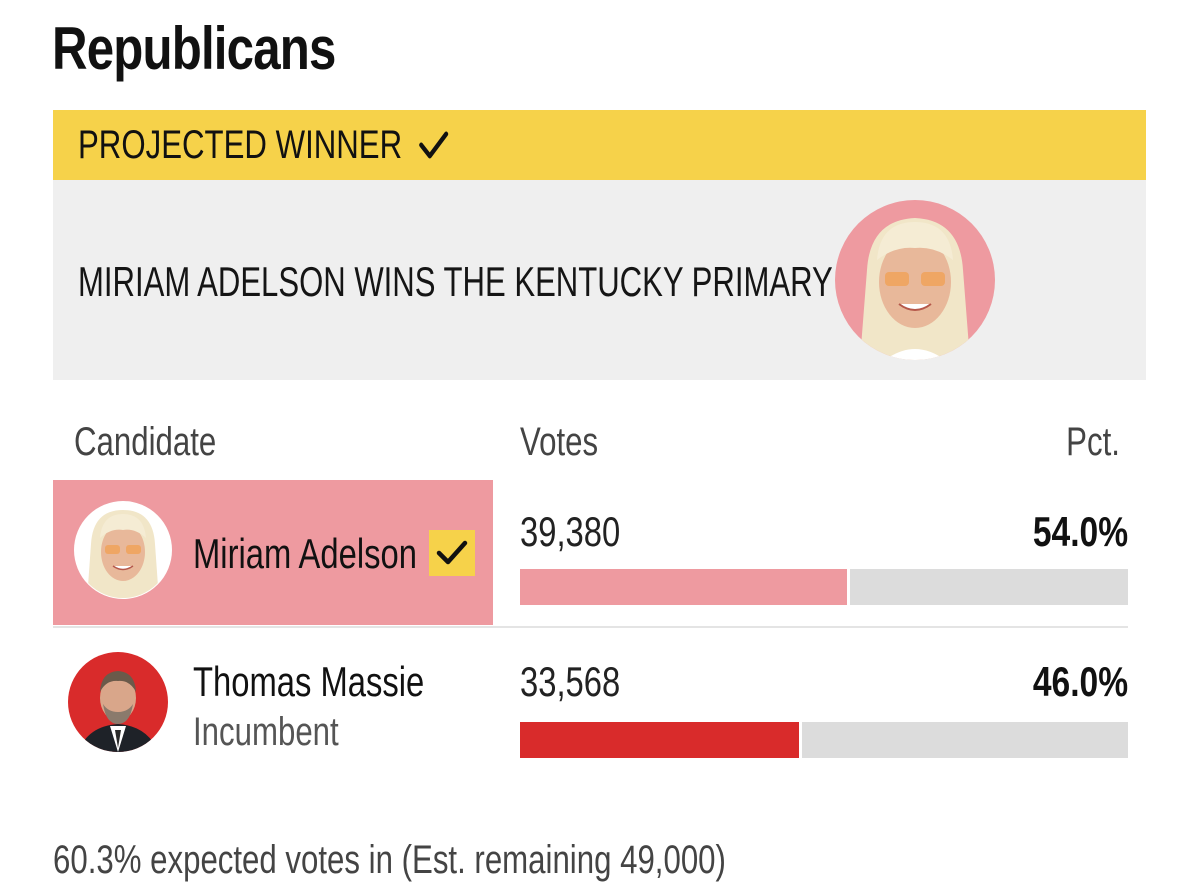 The image size is (1200, 889). I want to click on candidate-row: Thomas Massie Incumbent 33,568 46.0%, so click(590, 700).